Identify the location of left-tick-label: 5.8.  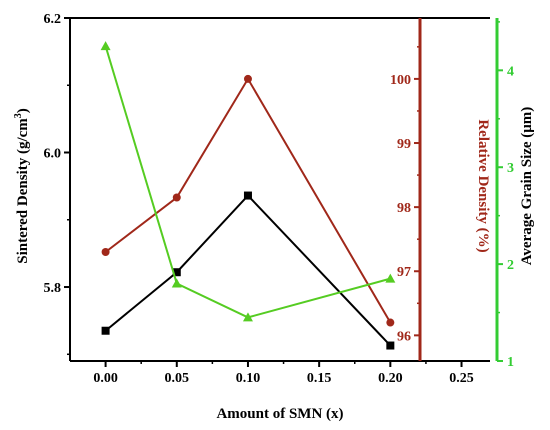
(53, 288).